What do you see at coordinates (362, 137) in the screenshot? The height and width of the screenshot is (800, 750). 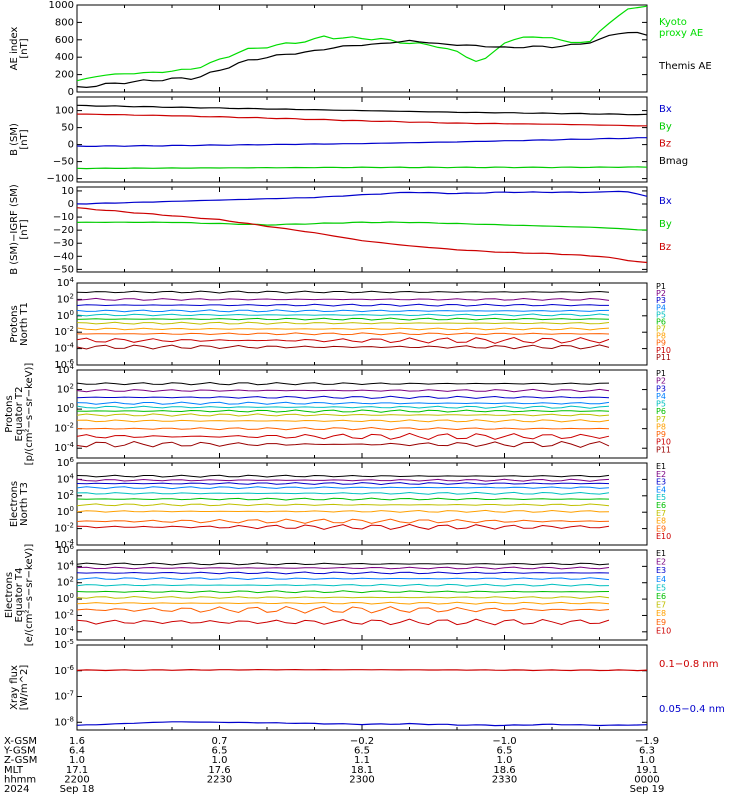 I see `bsm-traces` at bounding box center [362, 137].